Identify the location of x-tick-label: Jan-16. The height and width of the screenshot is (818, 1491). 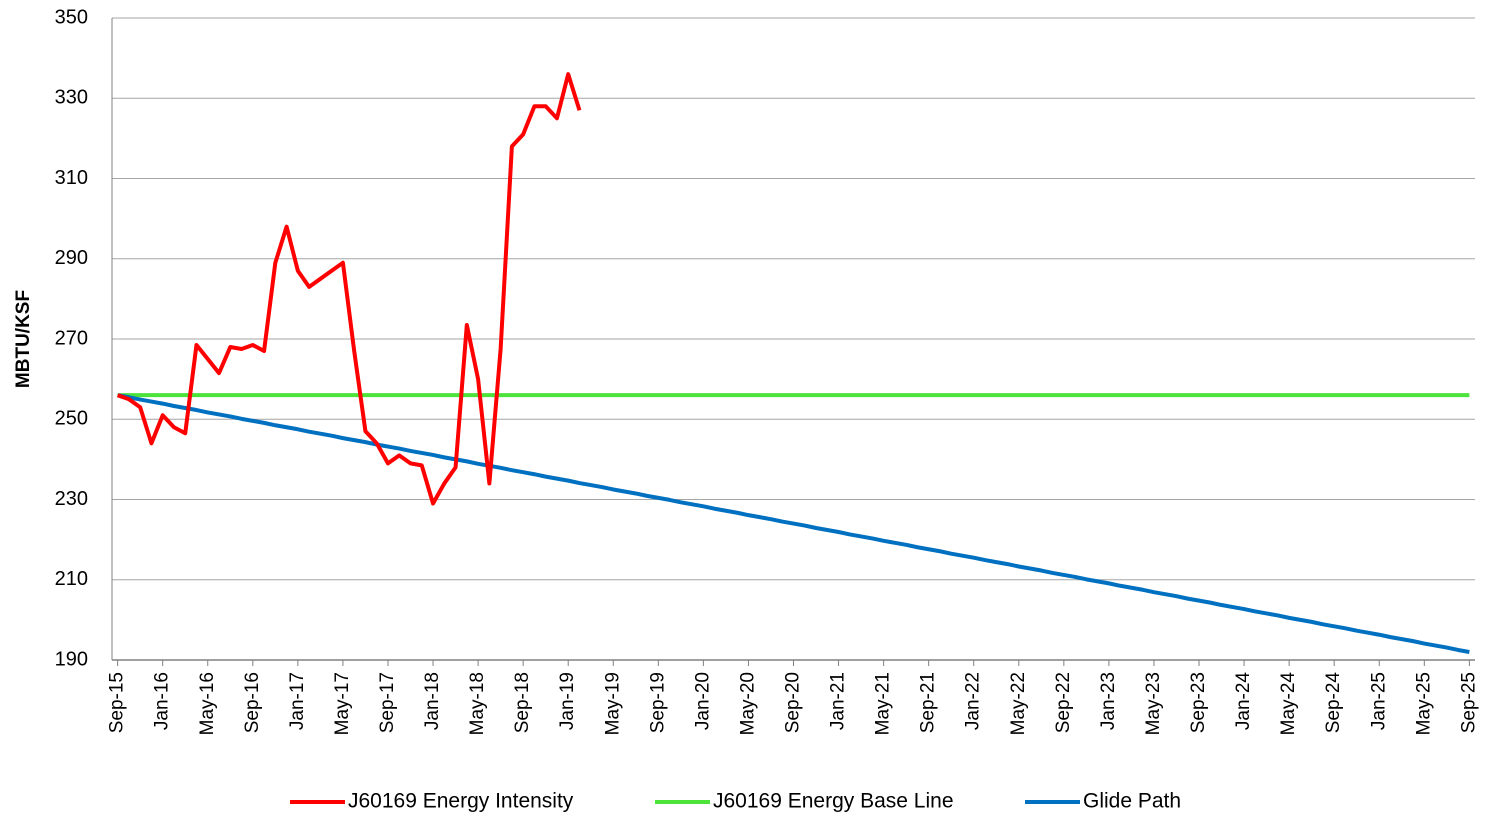
(162, 701).